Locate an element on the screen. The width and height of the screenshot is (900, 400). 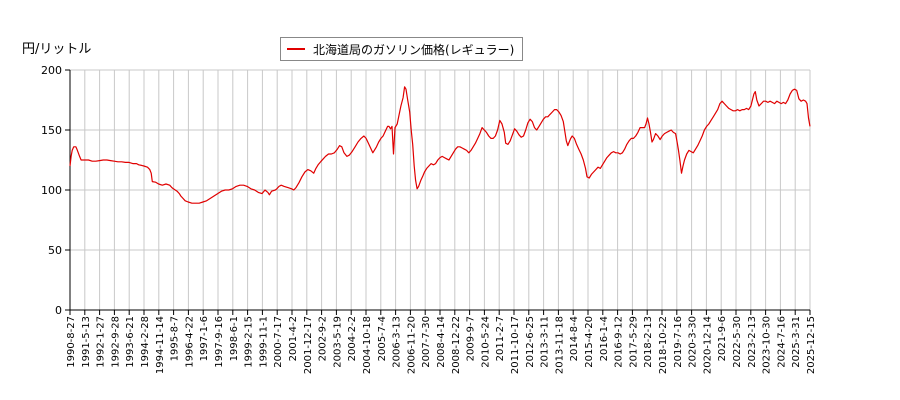
y-tick-label: 100 is located at coordinates (51, 190).